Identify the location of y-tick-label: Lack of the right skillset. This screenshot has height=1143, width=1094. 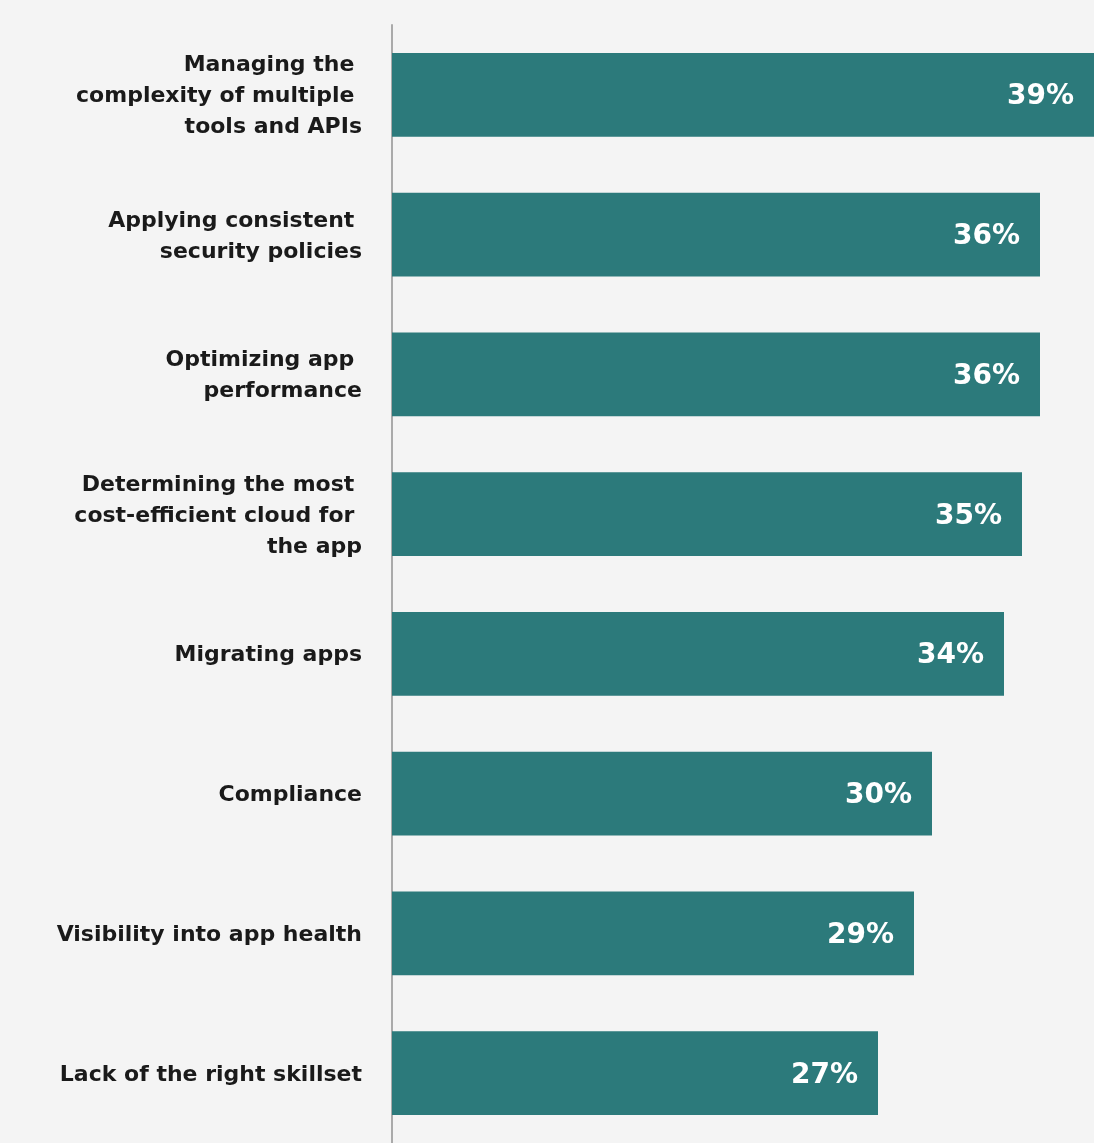
(211, 1073).